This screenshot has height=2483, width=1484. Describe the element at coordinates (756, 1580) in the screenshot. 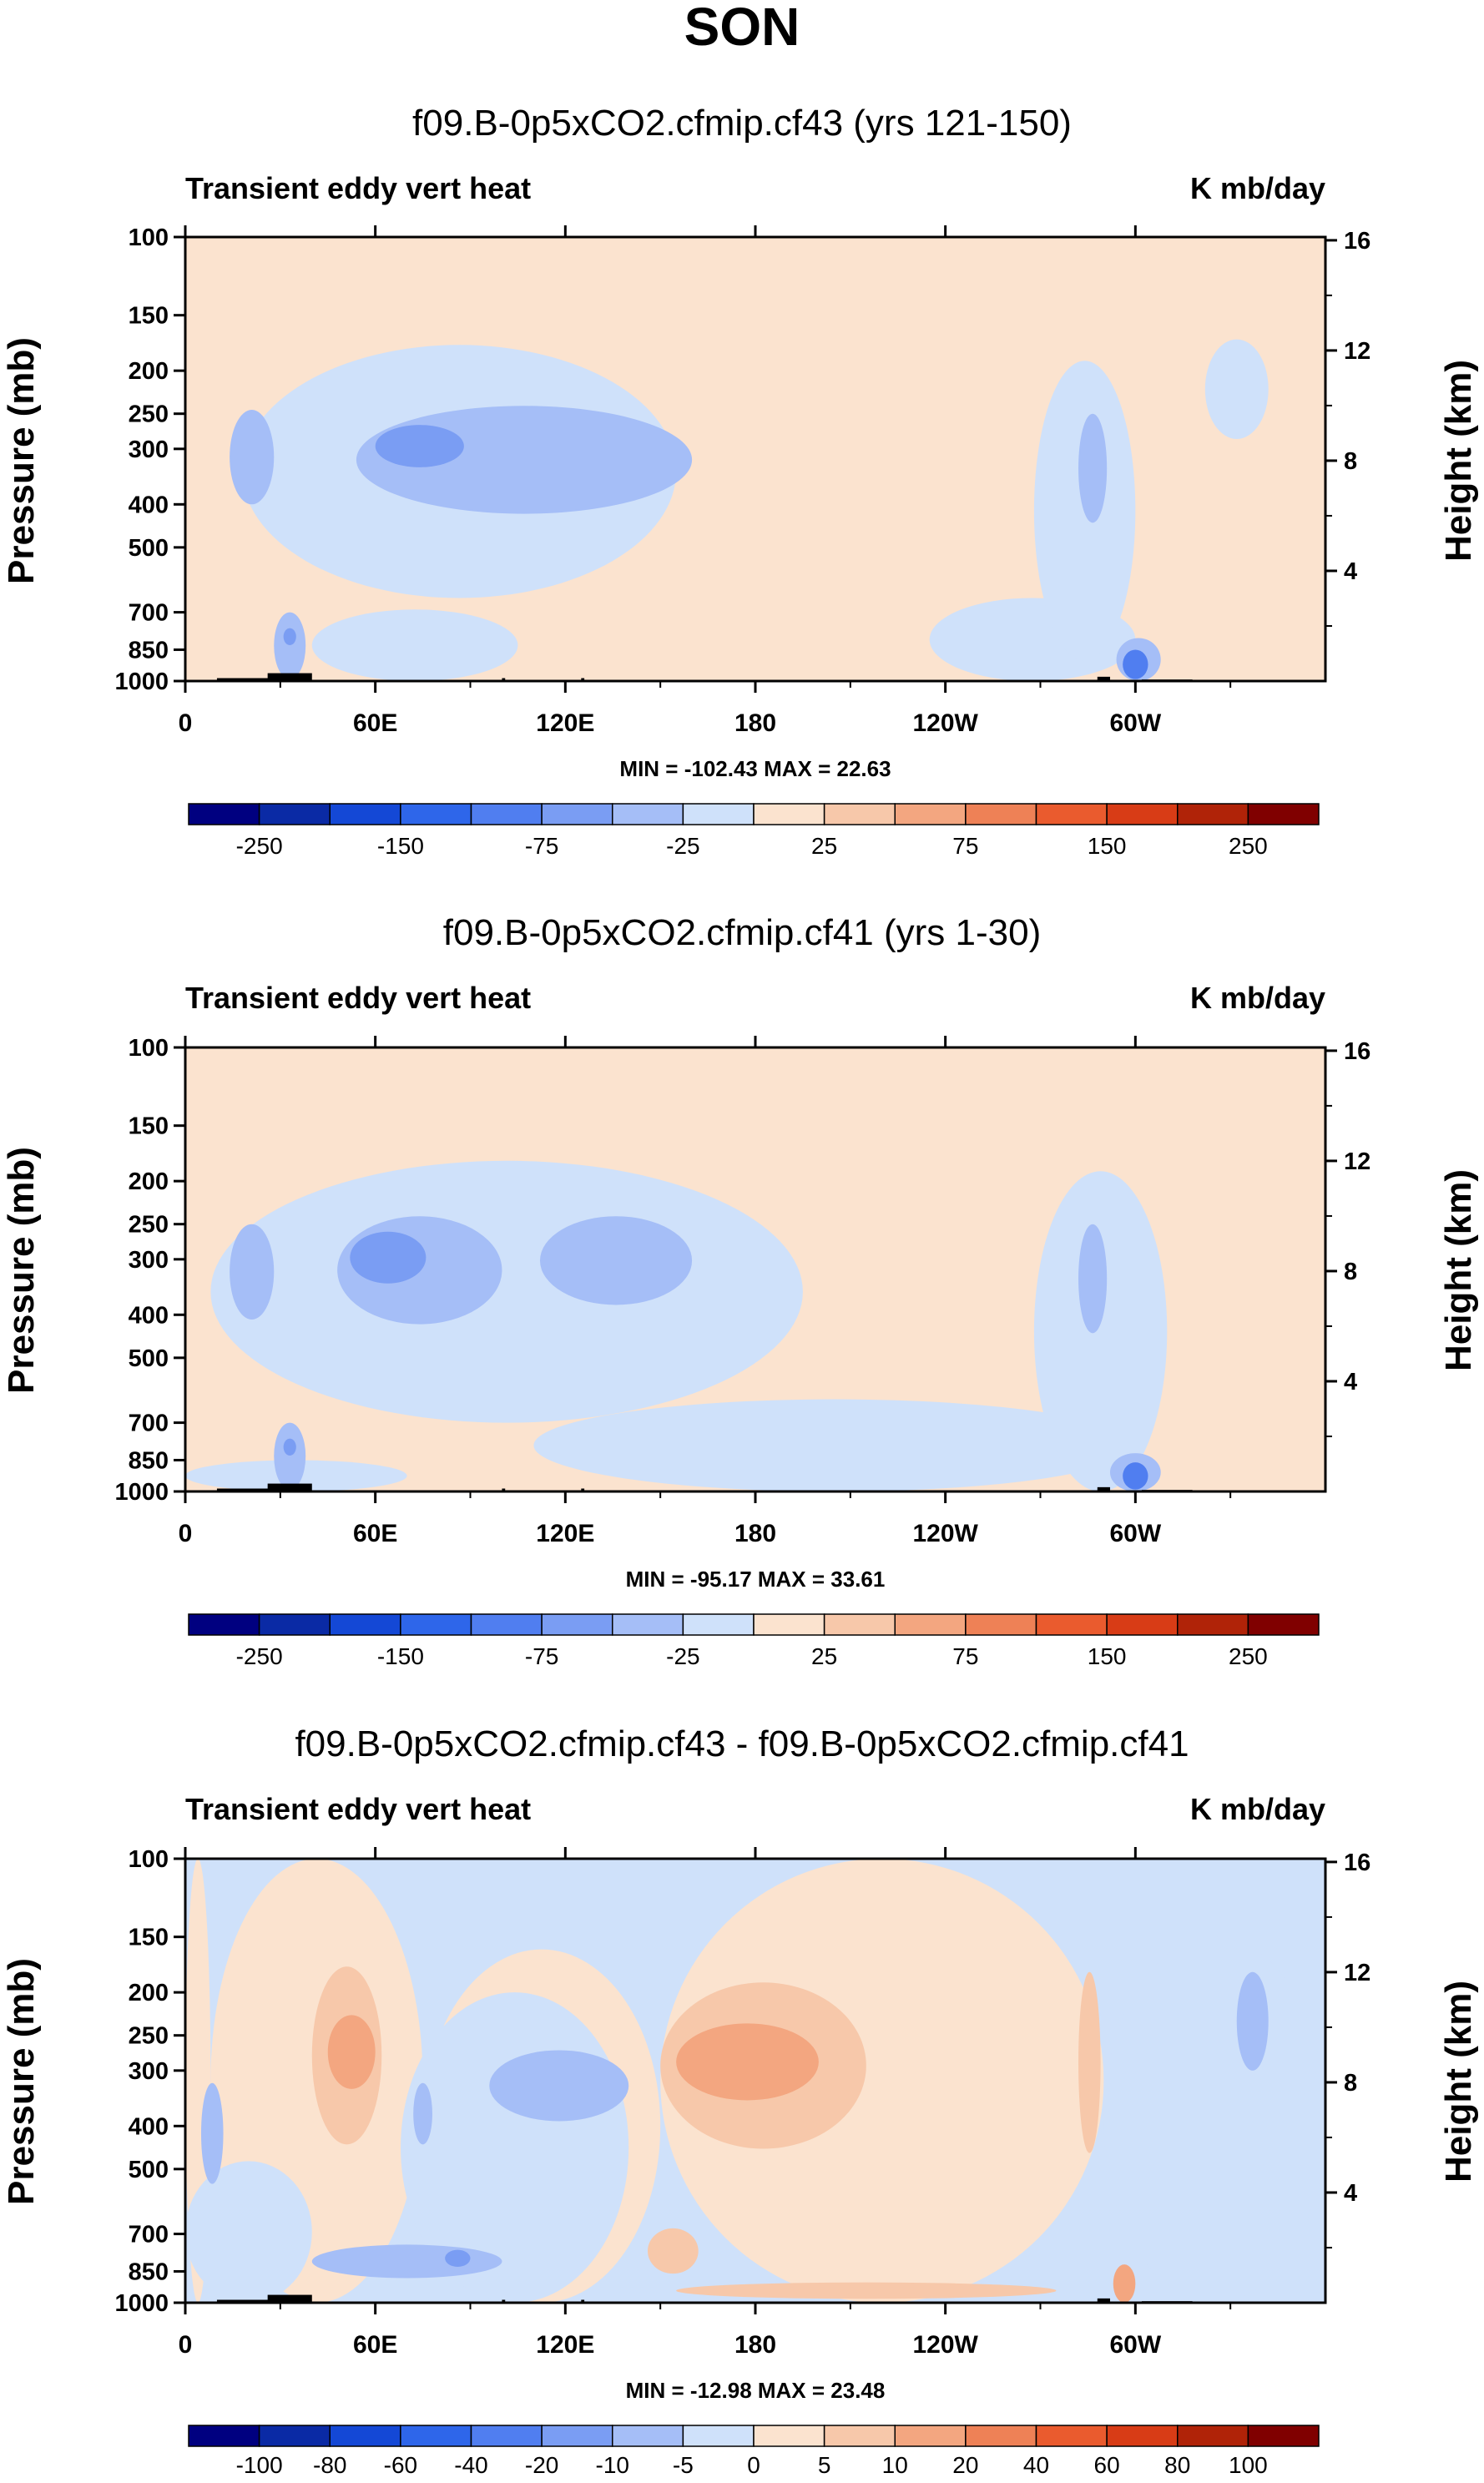

I see `panel-2-stats: MIN = -95.17 MAX = 33.61` at that location.